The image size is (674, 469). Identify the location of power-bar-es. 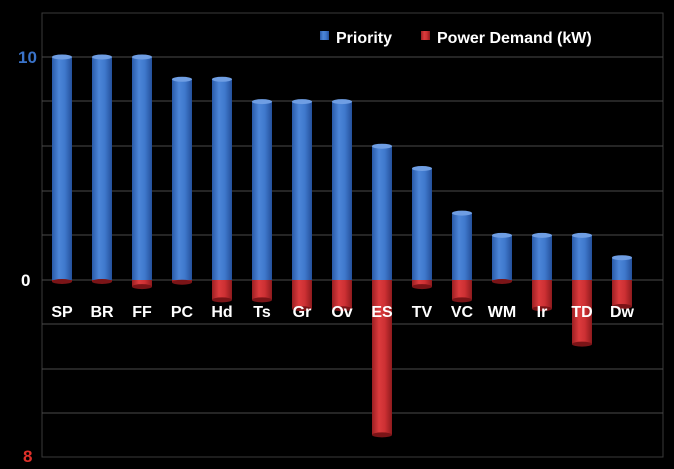
(382, 359).